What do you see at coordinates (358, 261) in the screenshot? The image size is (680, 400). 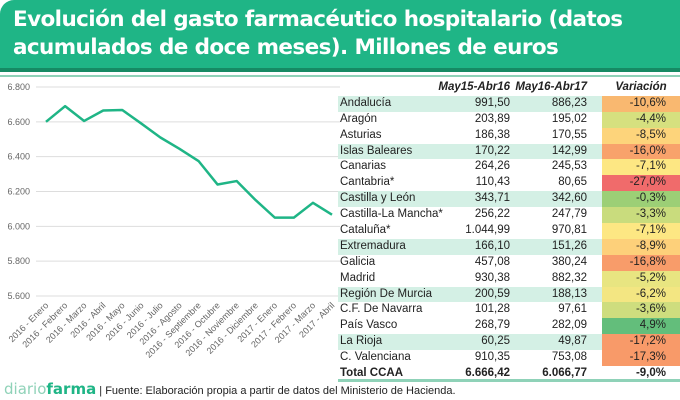 I see `region-name: Galicia` at bounding box center [358, 261].